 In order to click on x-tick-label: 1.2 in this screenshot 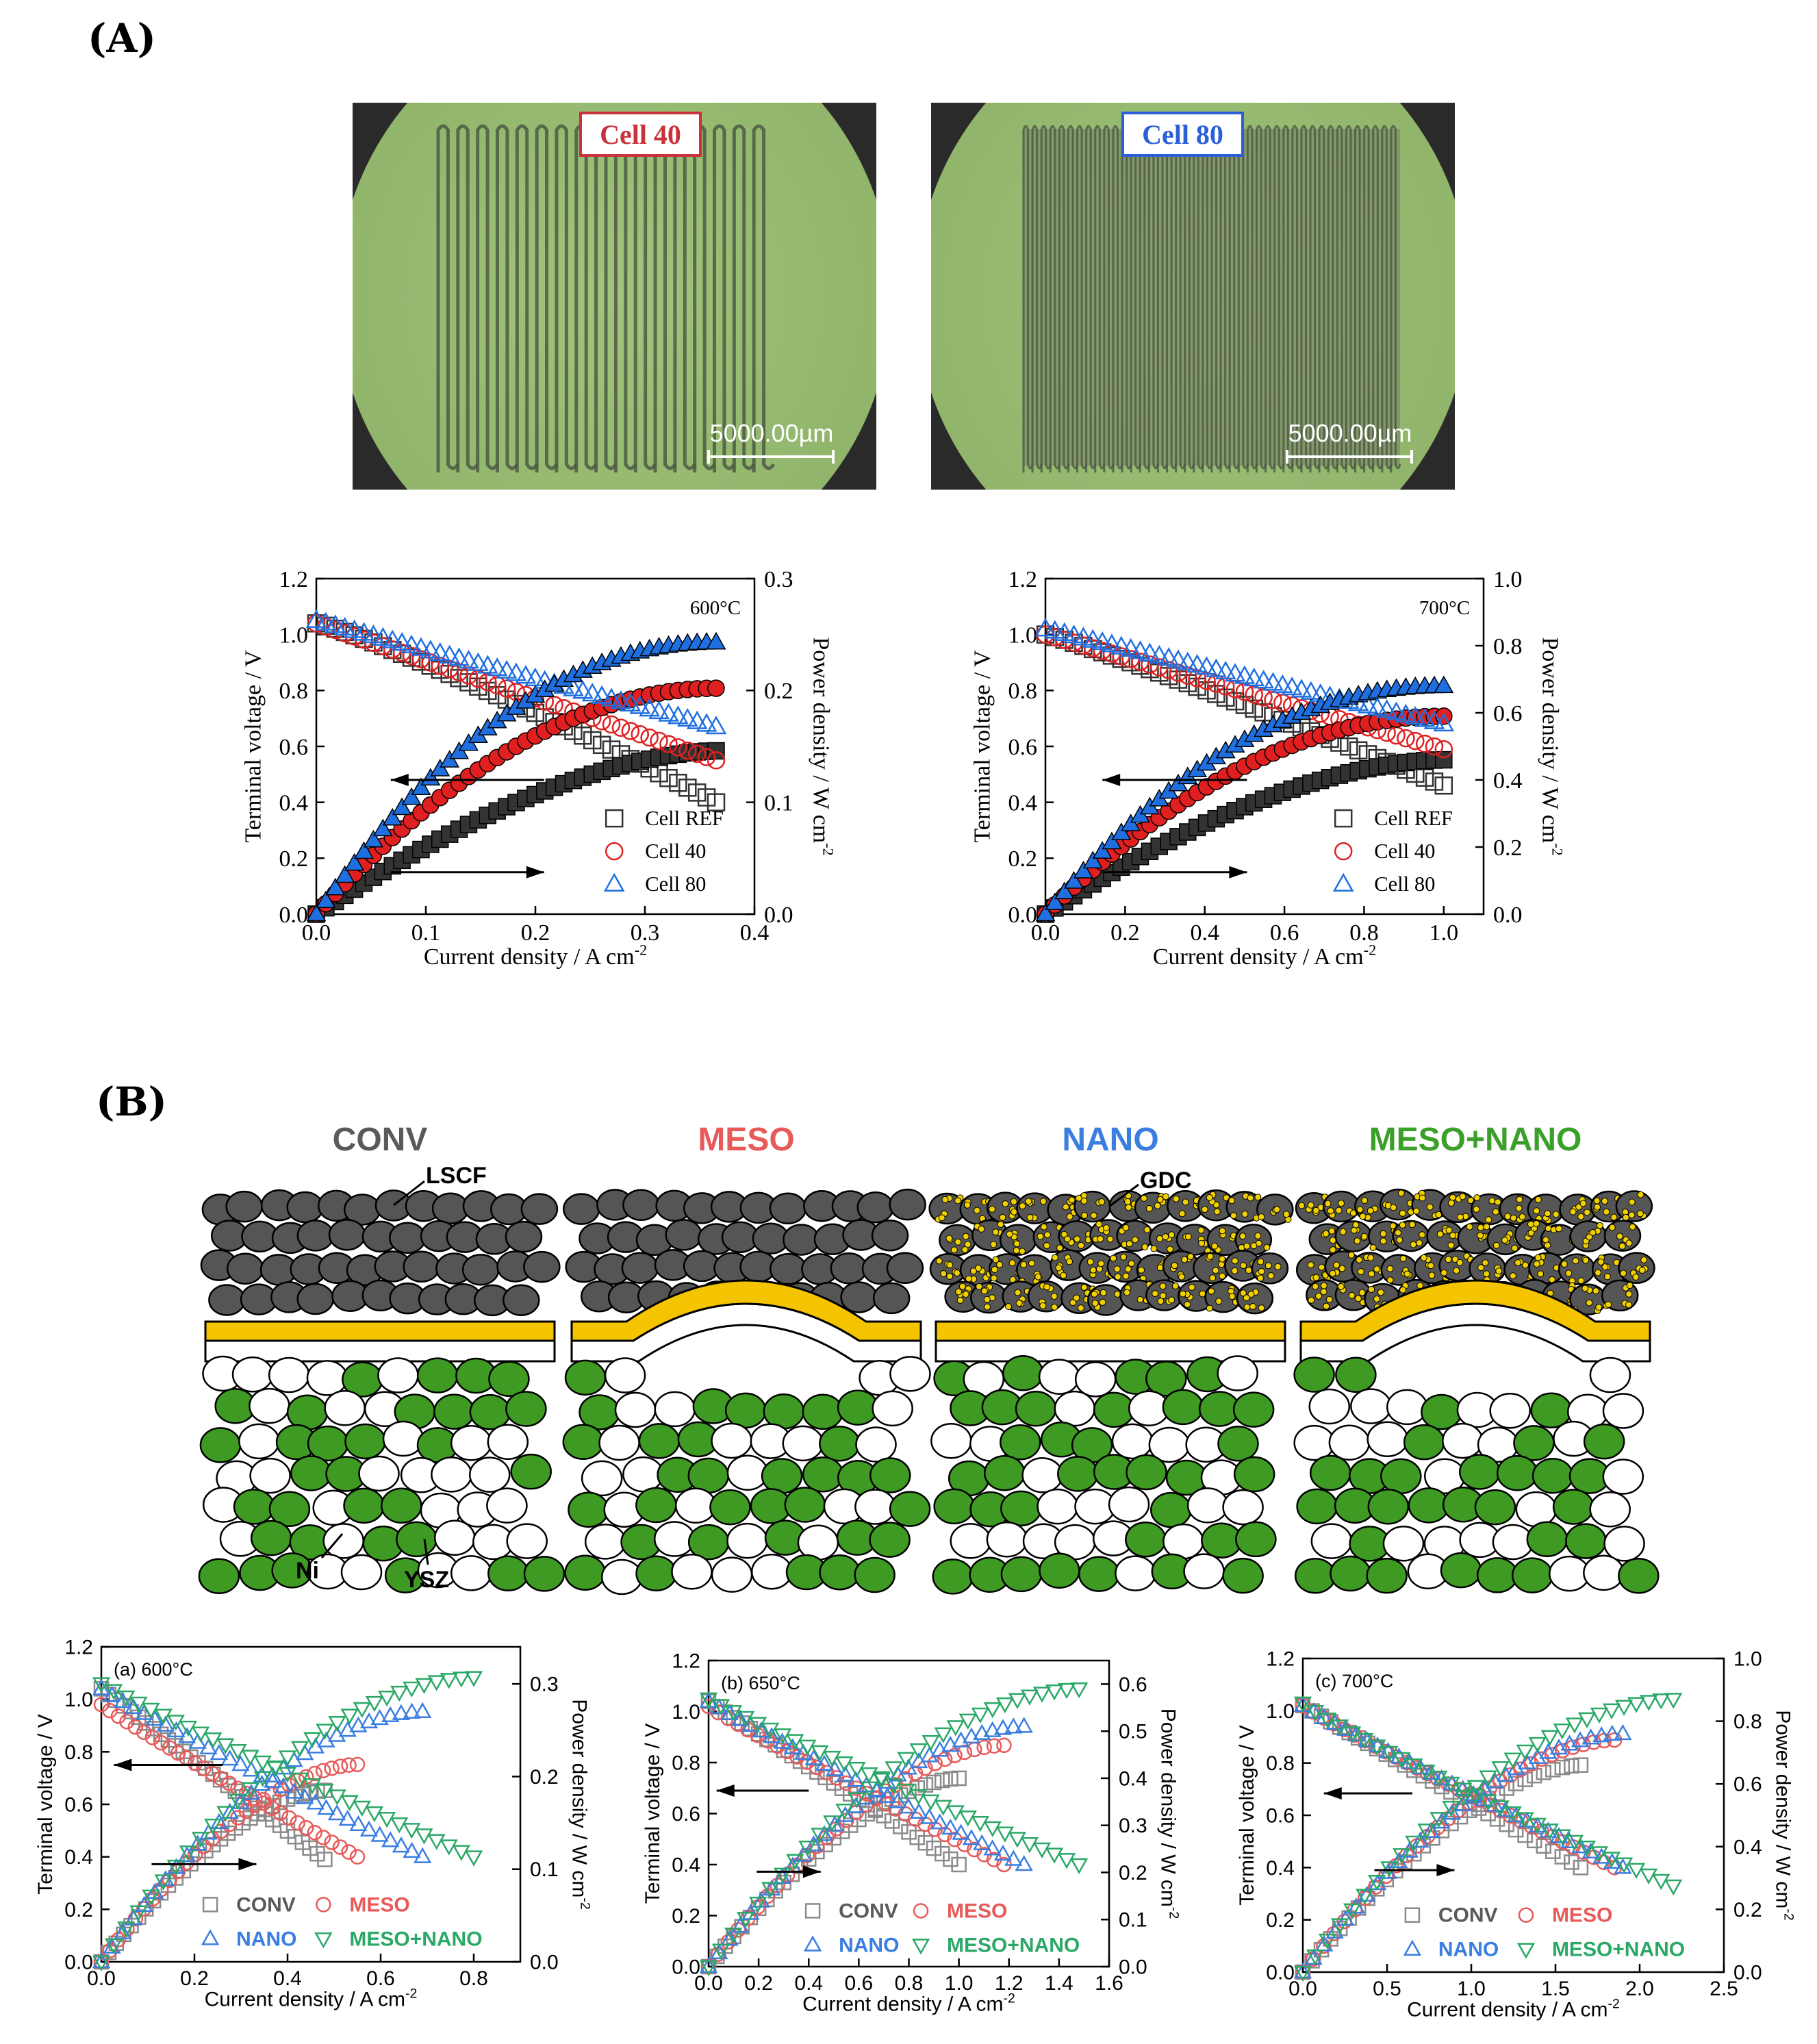, I will do `click(1009, 1983)`.